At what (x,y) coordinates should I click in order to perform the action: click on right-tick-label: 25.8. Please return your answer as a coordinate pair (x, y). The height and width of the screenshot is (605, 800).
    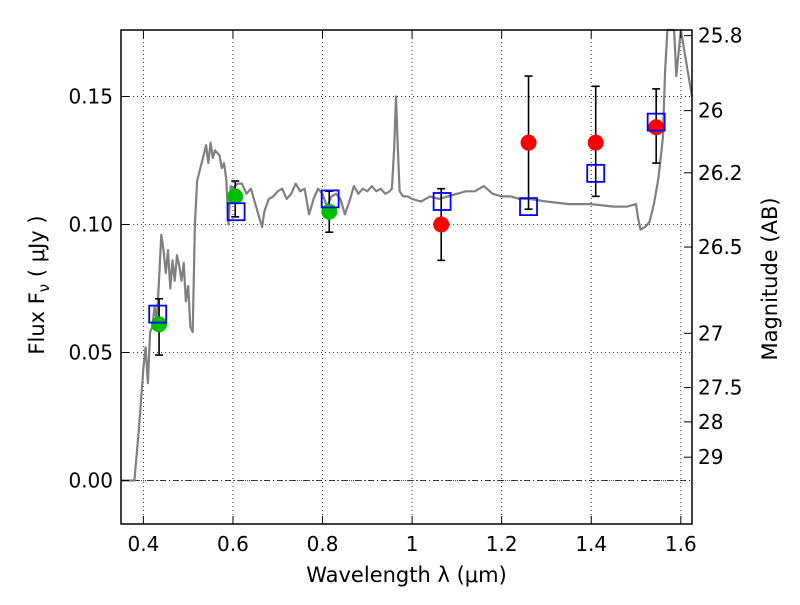
    Looking at the image, I should click on (720, 36).